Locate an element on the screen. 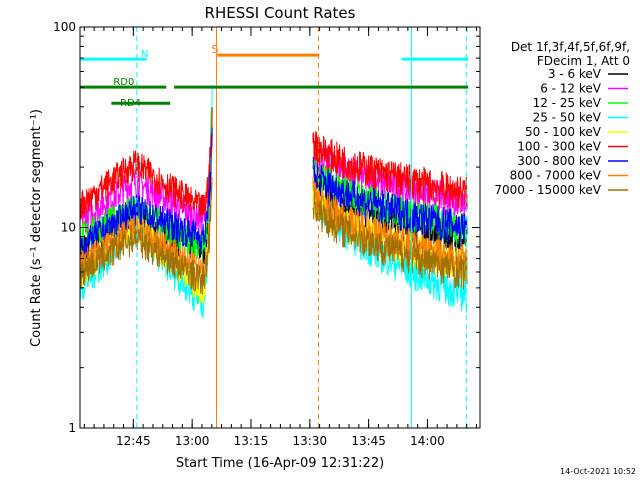  footer-timestamp: 14-Oct-2021 10:52 is located at coordinates (598, 471).